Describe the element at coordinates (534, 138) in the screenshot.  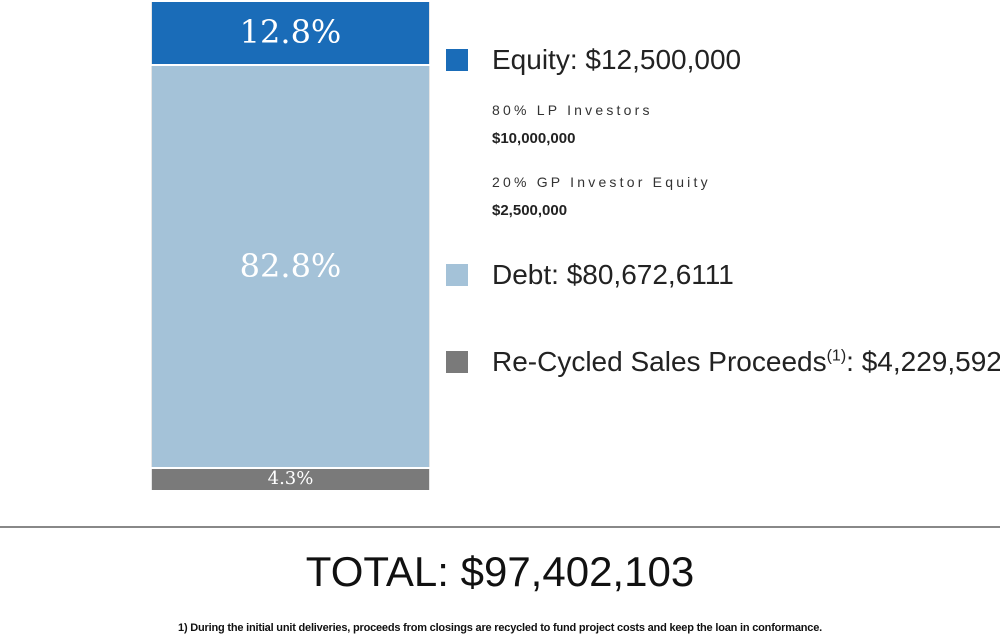
I see `lp-investors-value: $10,000,000` at that location.